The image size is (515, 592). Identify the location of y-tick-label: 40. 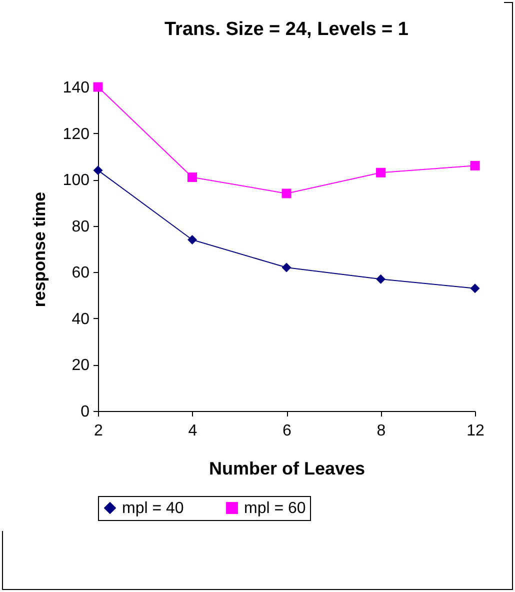
(81, 319).